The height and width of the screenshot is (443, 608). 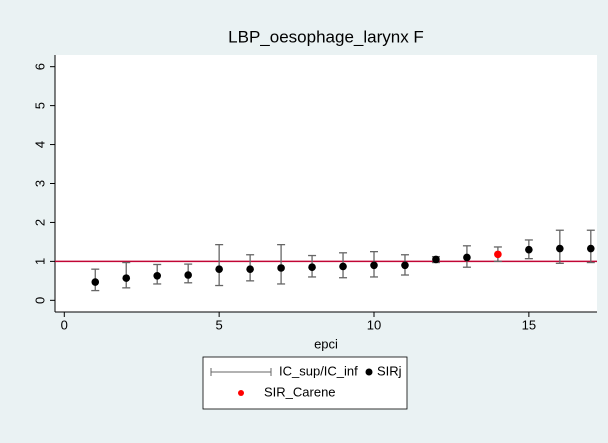 What do you see at coordinates (39, 300) in the screenshot?
I see `y-tick-label: 0` at bounding box center [39, 300].